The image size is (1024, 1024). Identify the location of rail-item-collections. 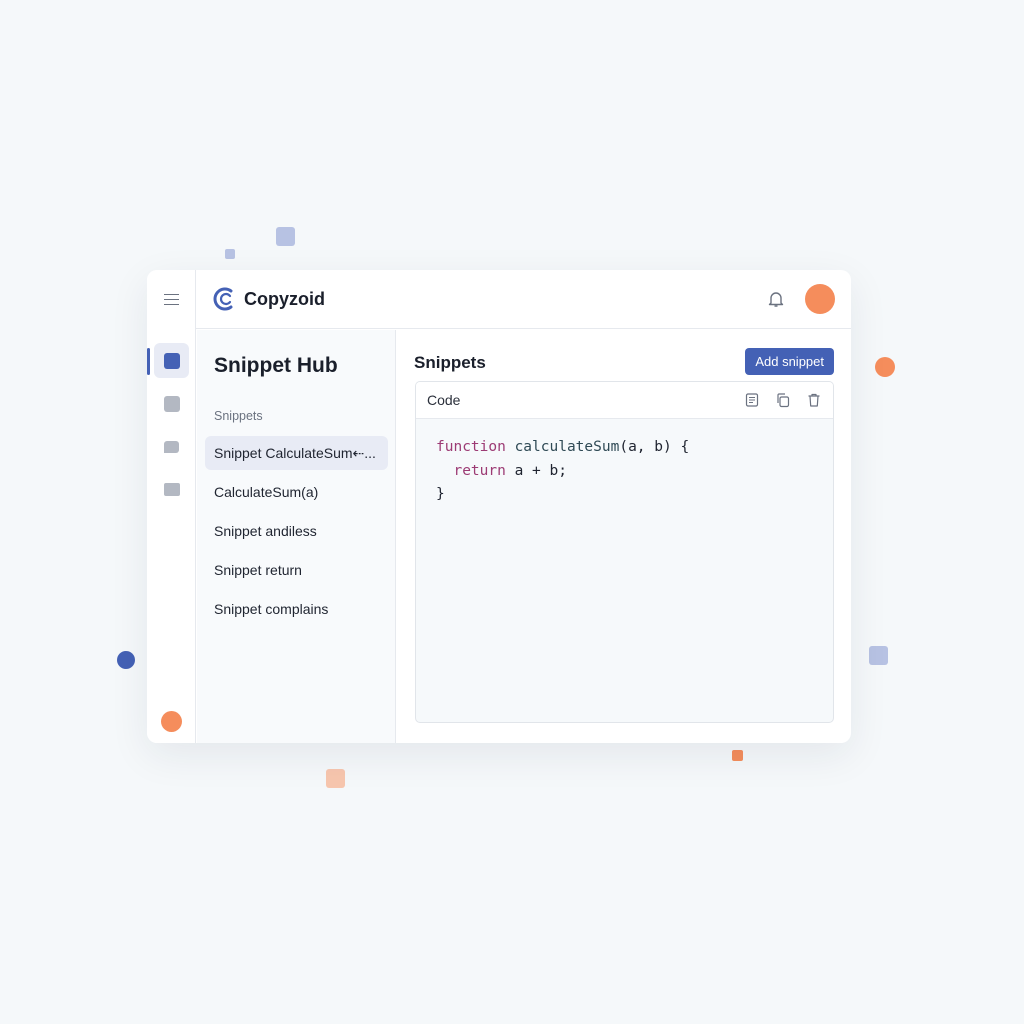
(171, 403).